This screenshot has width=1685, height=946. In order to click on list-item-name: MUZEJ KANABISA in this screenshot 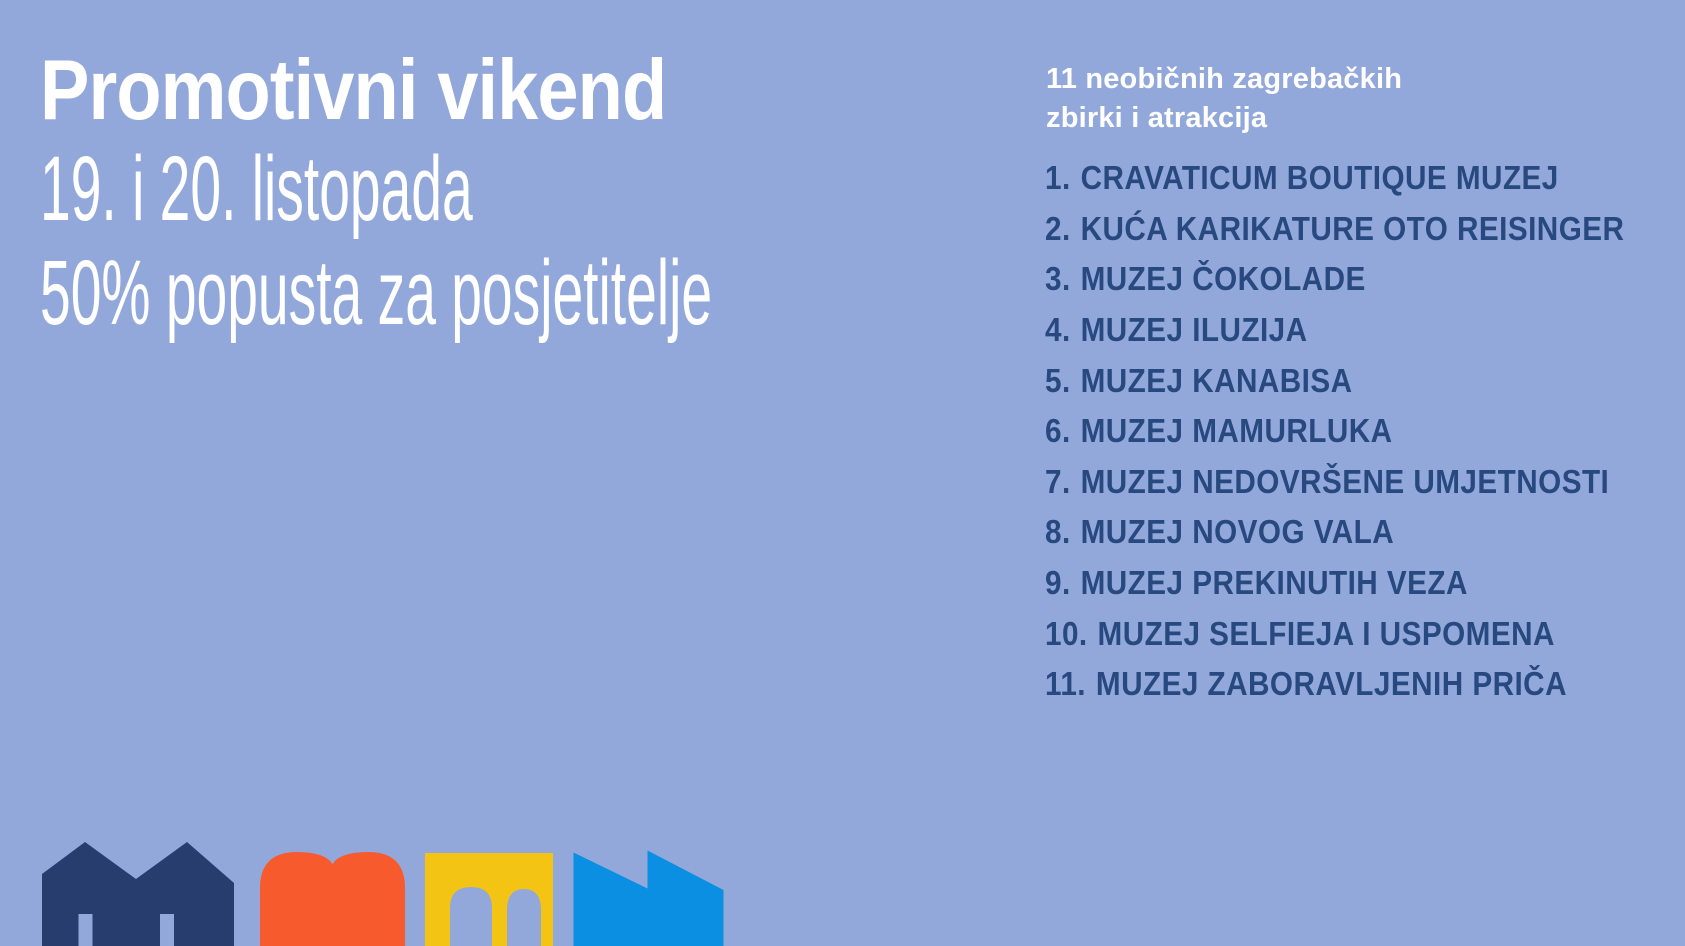, I will do `click(1216, 380)`.